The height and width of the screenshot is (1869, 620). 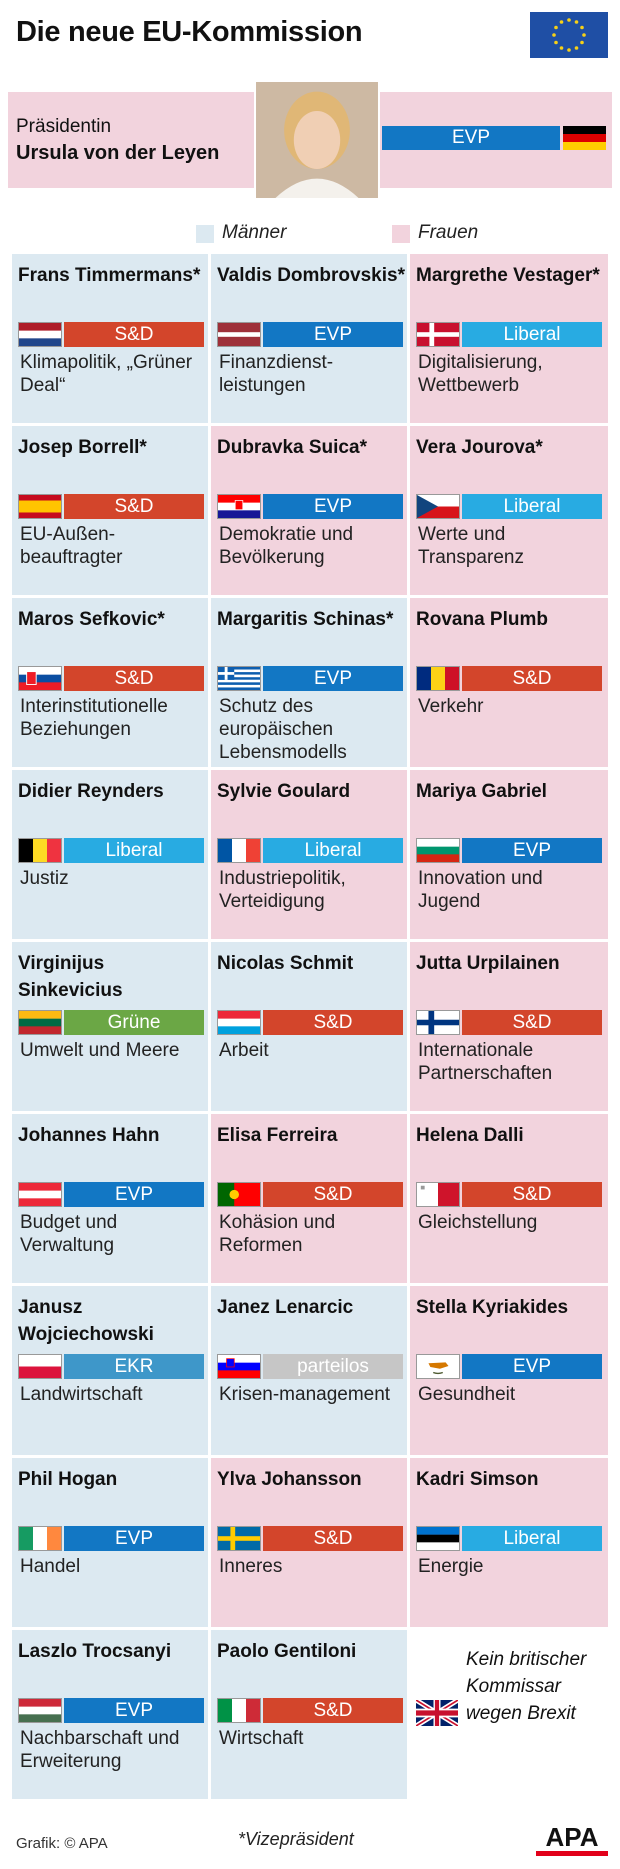 I want to click on sweden-flag-icon, so click(x=239, y=1538).